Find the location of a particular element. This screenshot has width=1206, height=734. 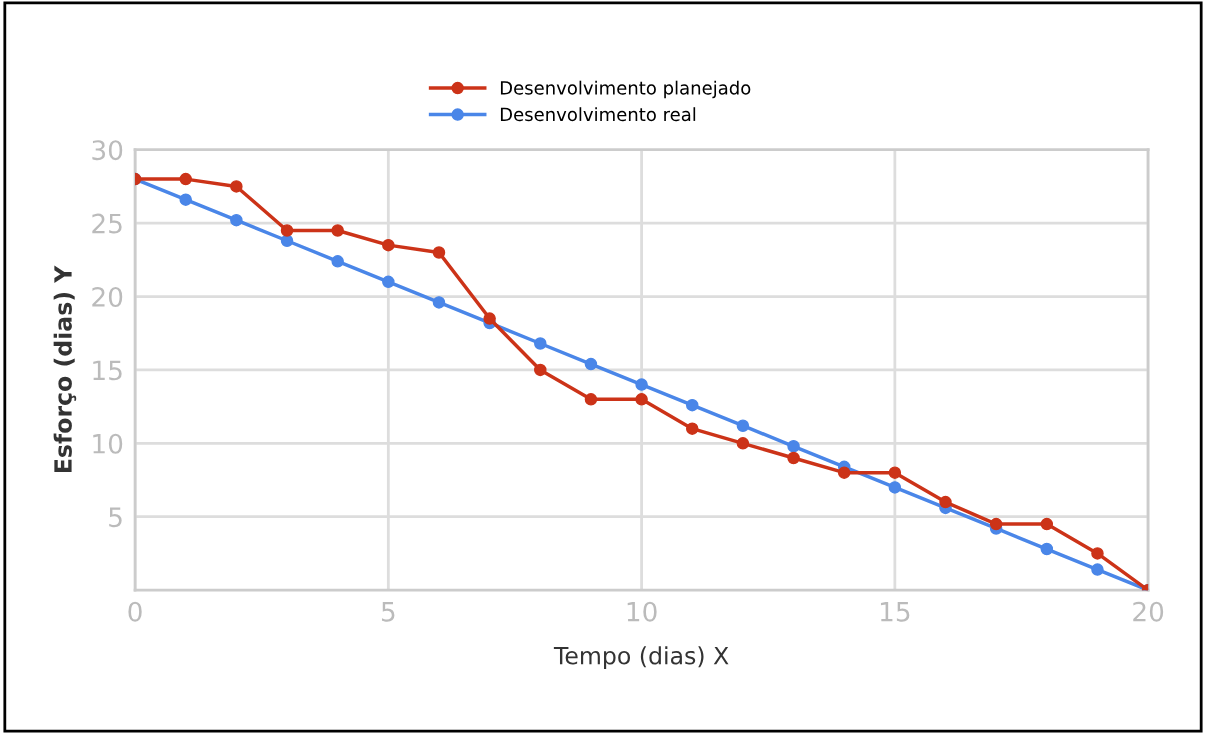

y-tick-label: 15 is located at coordinates (107, 370).